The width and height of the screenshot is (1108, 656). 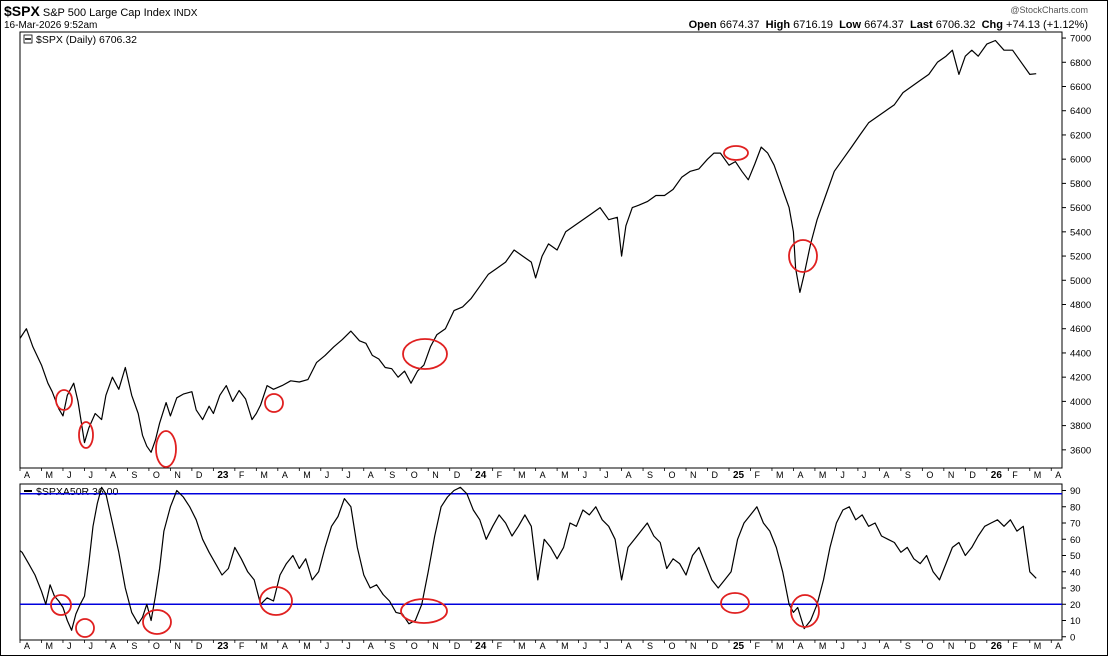 I want to click on breadth-legend: $SPXA50R 36.00, so click(x=71, y=492).